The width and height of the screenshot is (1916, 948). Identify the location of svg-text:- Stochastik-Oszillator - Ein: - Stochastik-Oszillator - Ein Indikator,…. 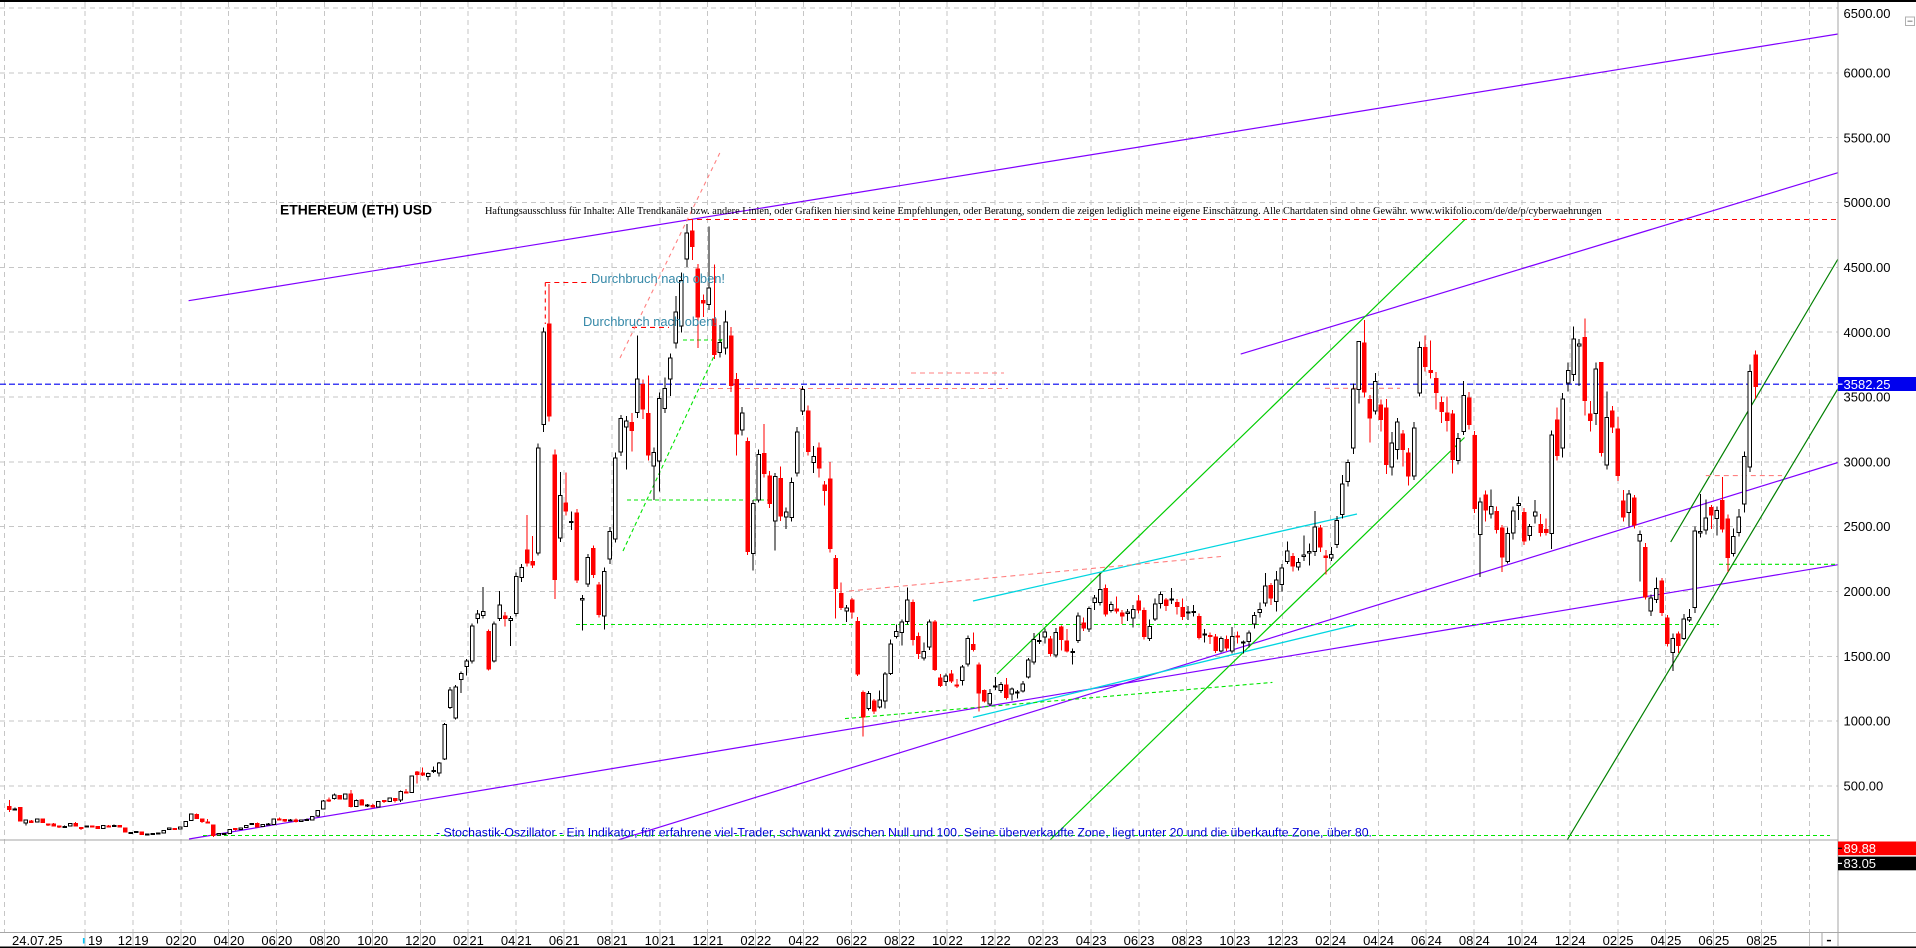
(904, 833).